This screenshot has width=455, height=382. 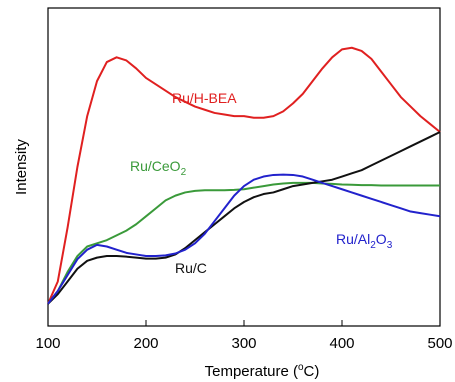 I want to click on series-label-ru-c: Ru/C, so click(x=191, y=268).